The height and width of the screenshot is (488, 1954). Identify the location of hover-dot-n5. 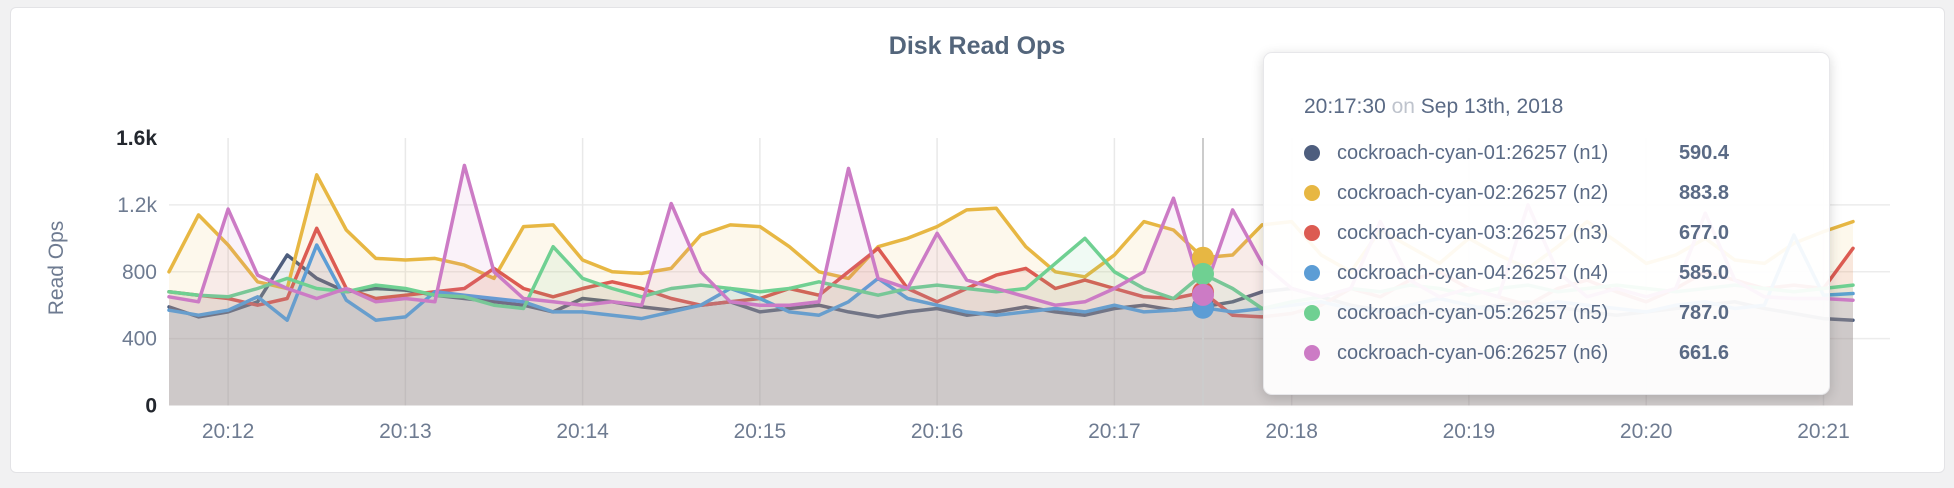
(1203, 273).